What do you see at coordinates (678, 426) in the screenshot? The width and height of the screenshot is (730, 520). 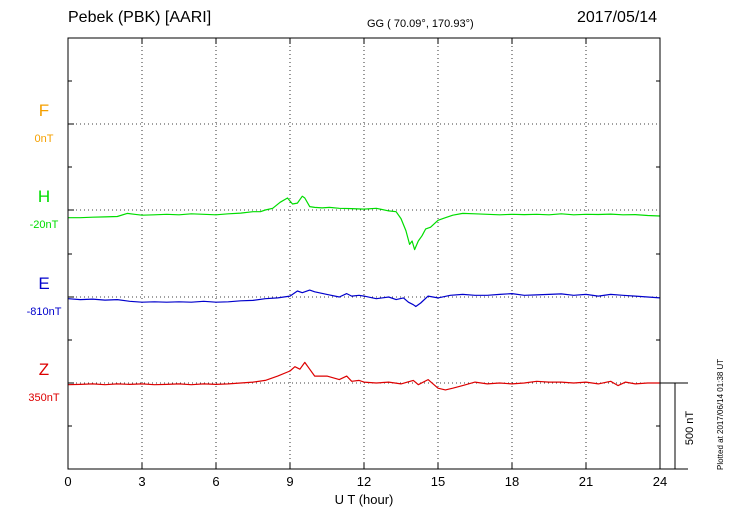 I see `scale-bar: 500 nT` at bounding box center [678, 426].